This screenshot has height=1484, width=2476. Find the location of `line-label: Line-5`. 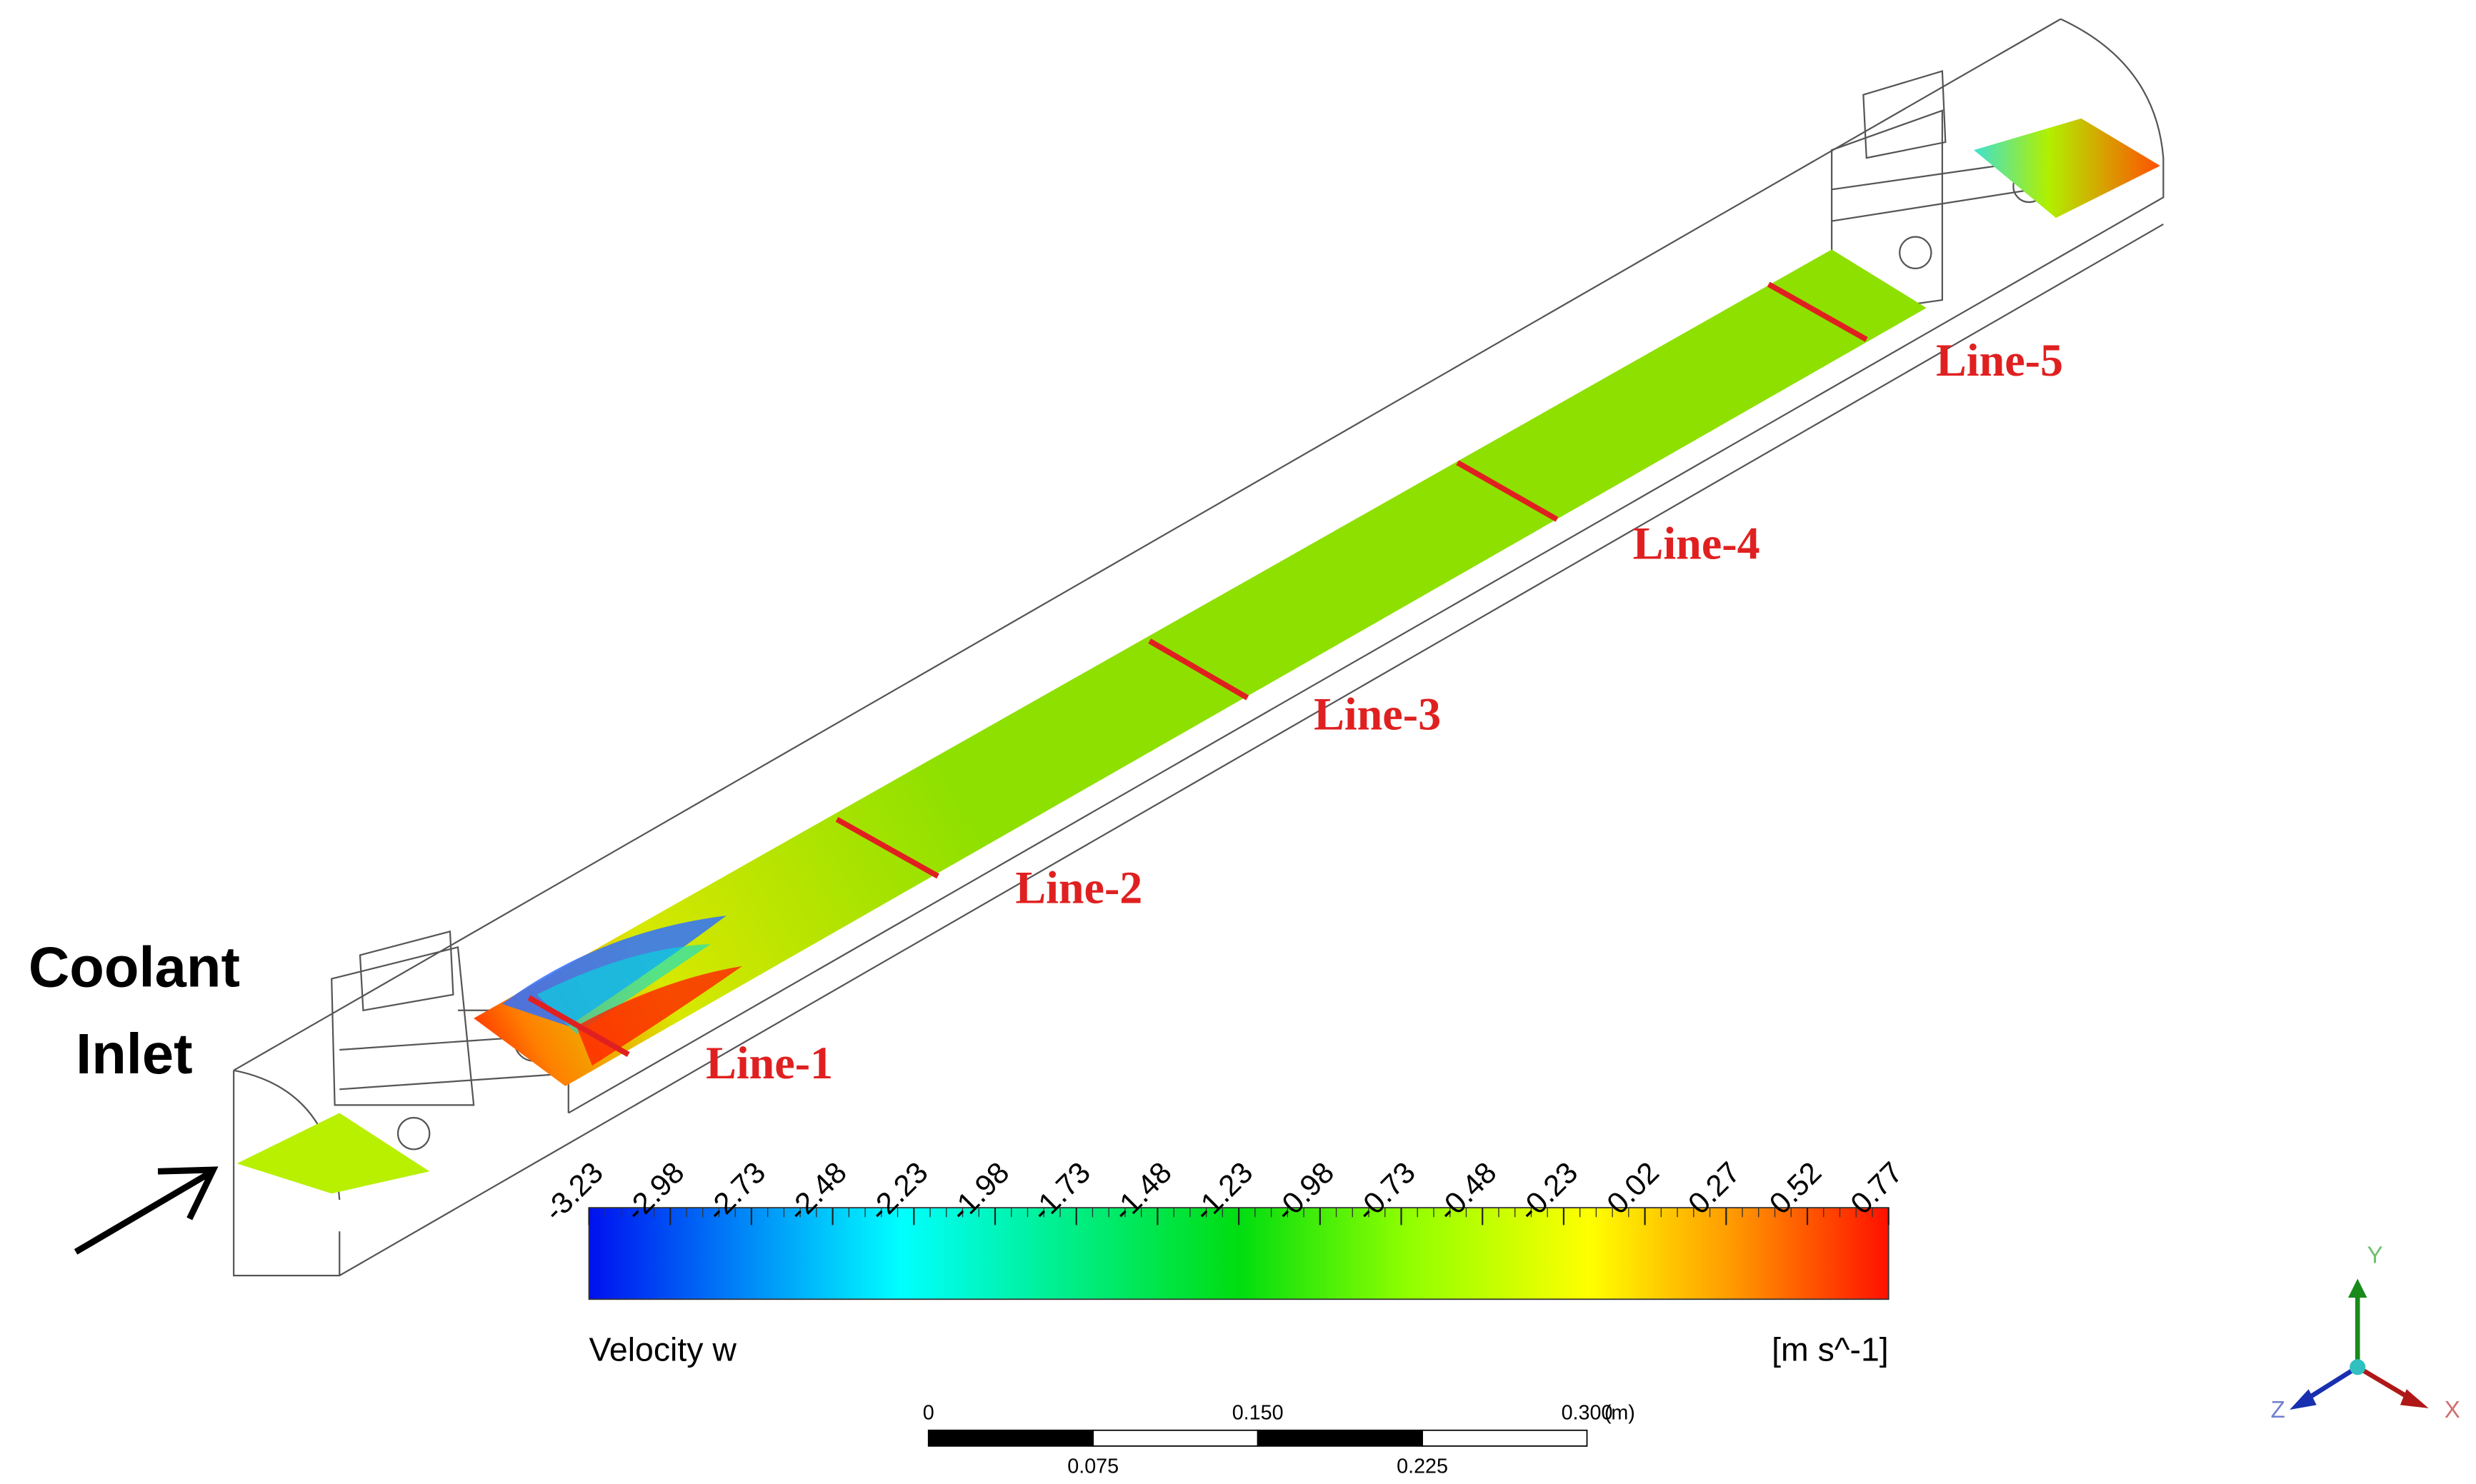

line-label: Line-5 is located at coordinates (2000, 360).